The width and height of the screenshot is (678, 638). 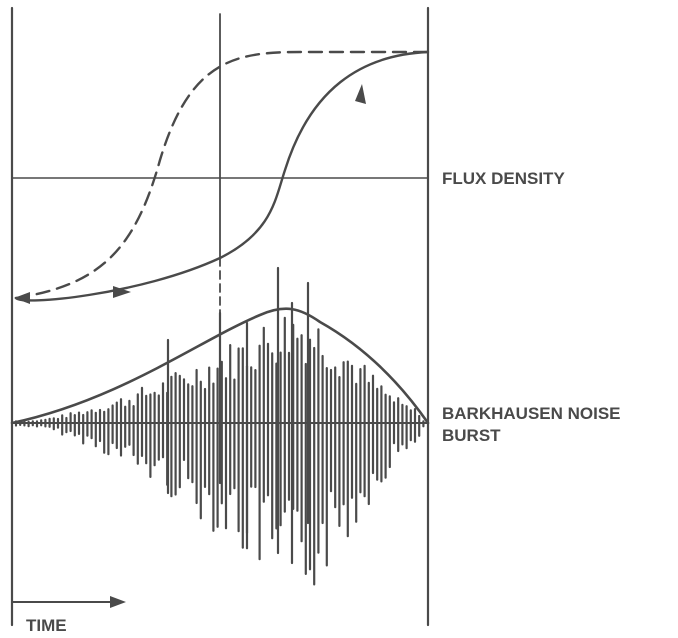 I want to click on time-label: TIME, so click(x=46, y=625).